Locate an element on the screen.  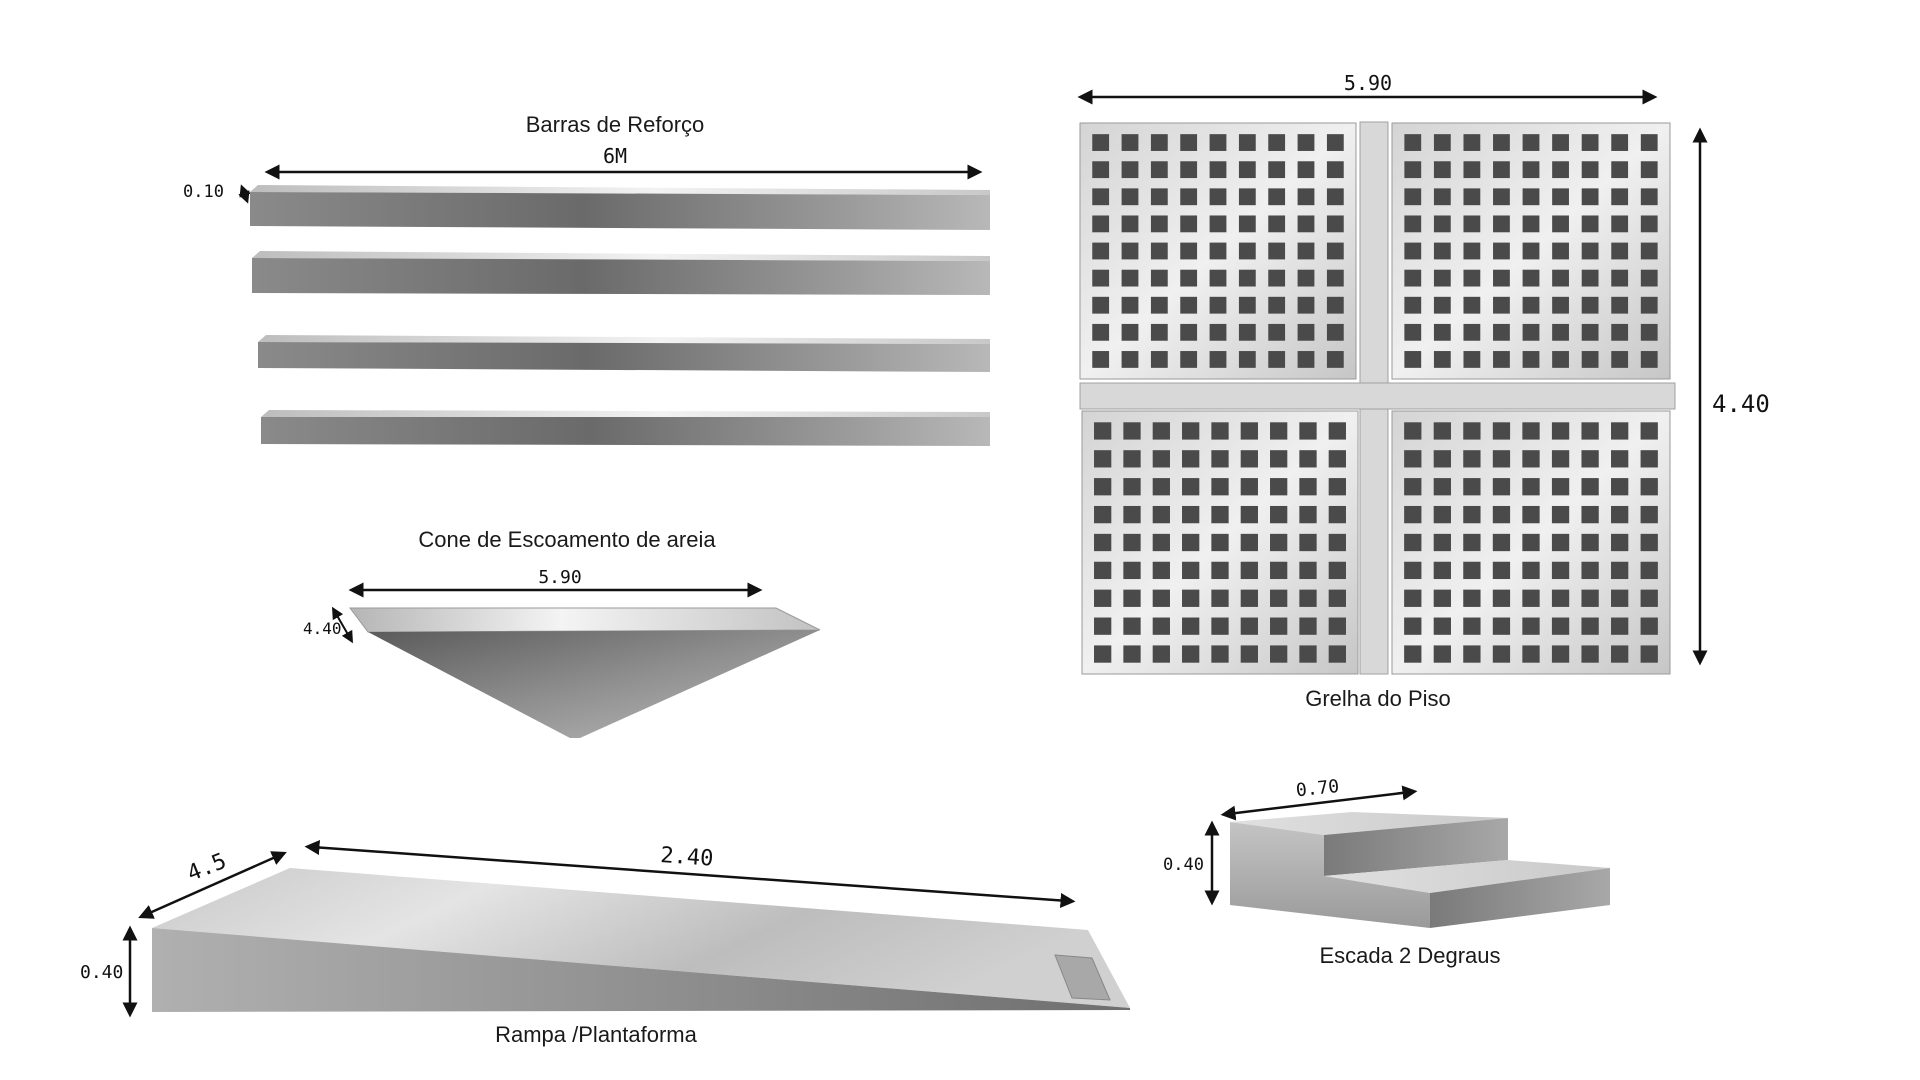
ramp-title: Rampa /Plantaforma is located at coordinates (596, 1034).